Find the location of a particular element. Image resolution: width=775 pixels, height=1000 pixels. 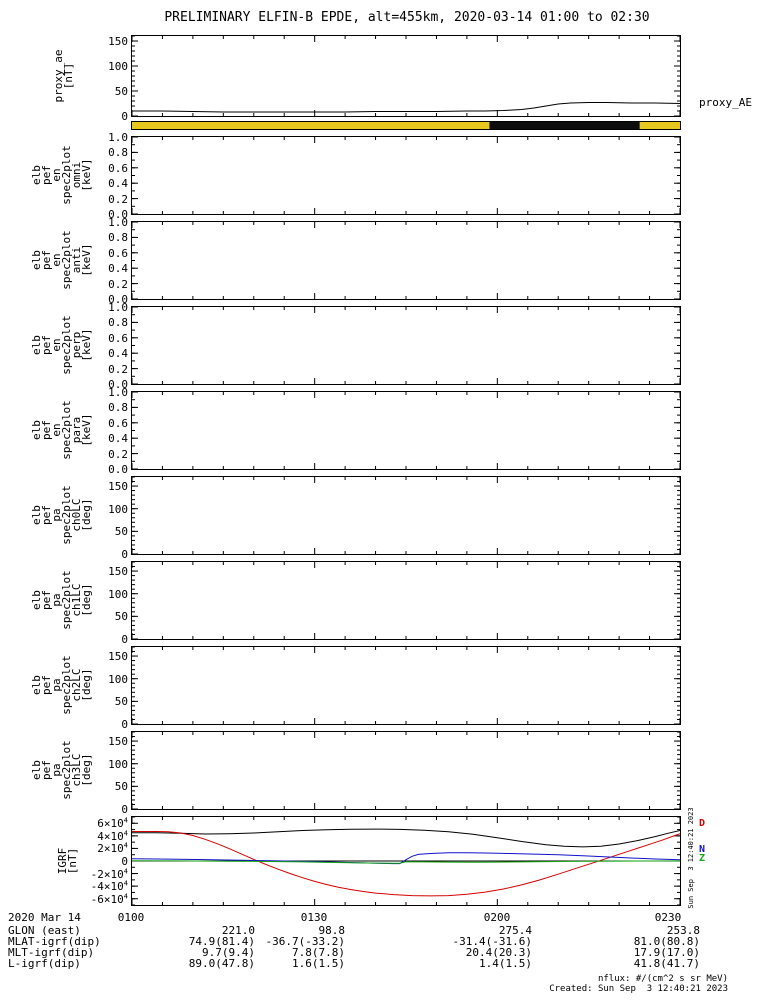

y-tick-label: 4×10⁴ is located at coordinates (112, 836).